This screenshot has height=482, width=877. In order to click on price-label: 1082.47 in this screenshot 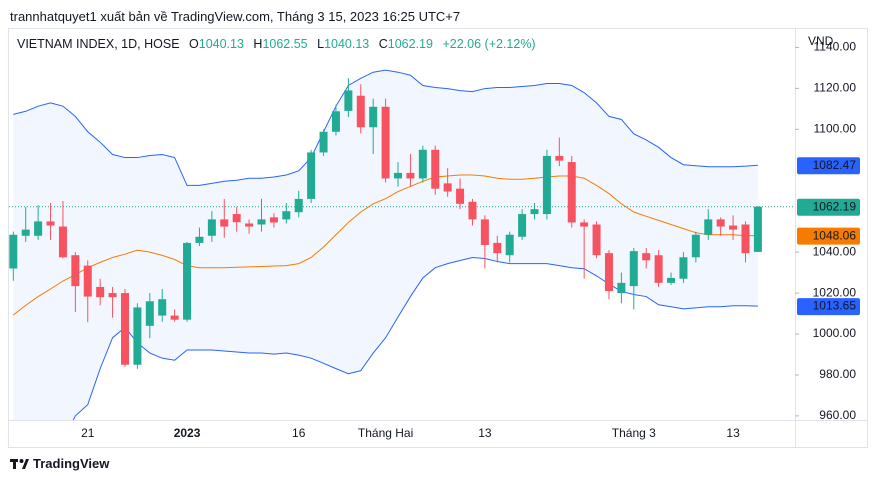, I will do `click(835, 165)`.